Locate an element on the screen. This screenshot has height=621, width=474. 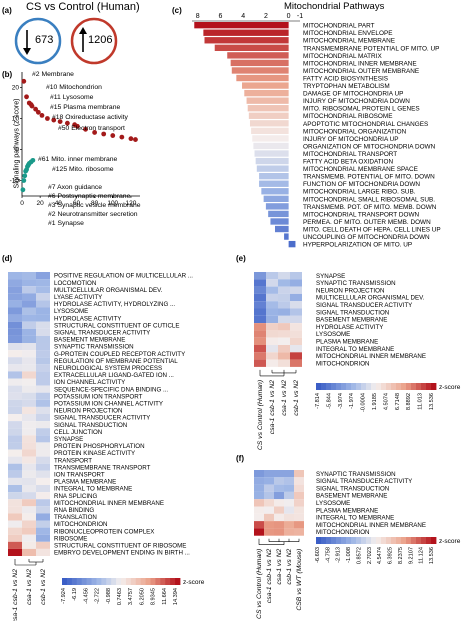
scale-tick-label: -2.913 is located at coordinates (339, 555).